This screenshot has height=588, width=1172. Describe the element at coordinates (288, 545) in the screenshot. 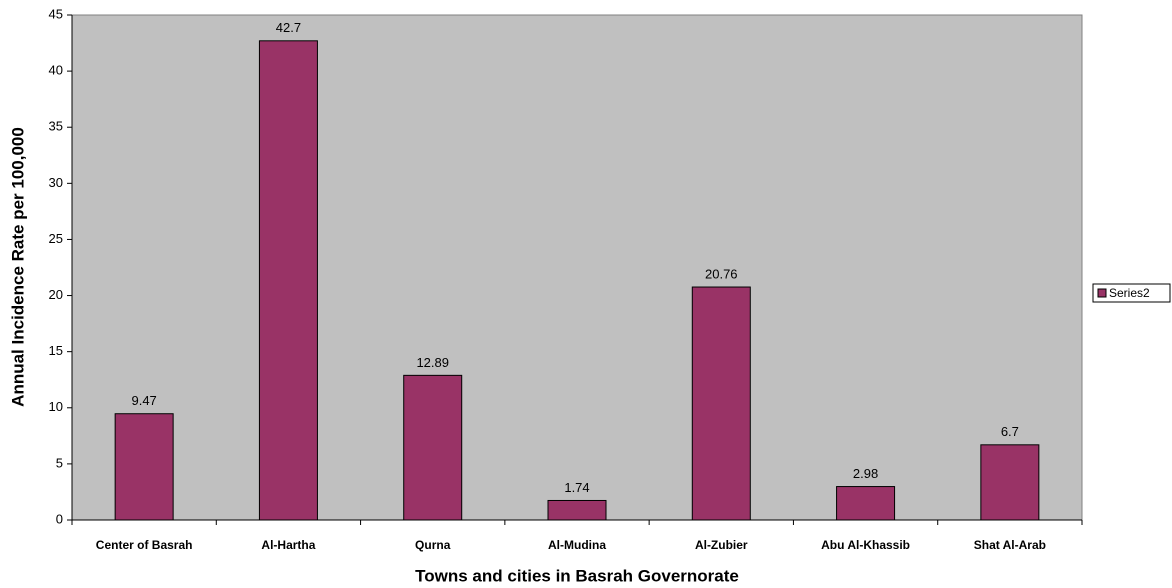

I see `x-tick-label: Al-Hartha` at that location.